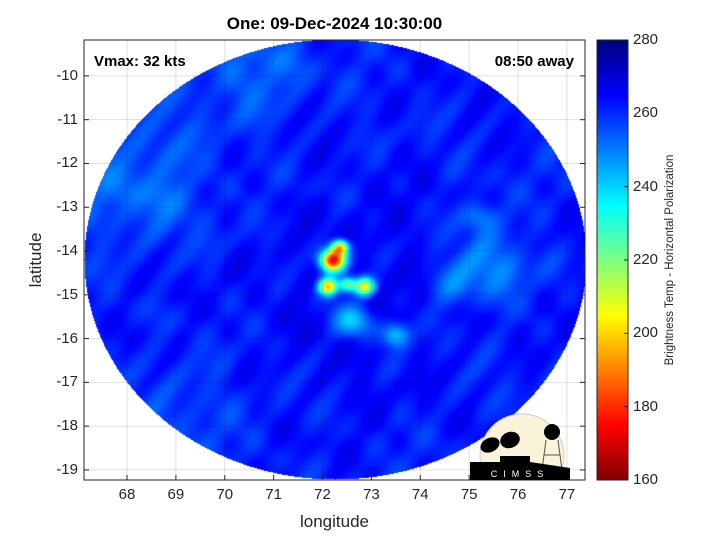  I want to click on colorbar-tick-label: 220, so click(646, 259).